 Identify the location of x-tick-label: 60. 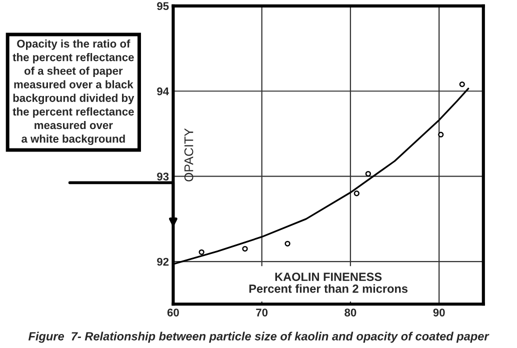
(173, 312).